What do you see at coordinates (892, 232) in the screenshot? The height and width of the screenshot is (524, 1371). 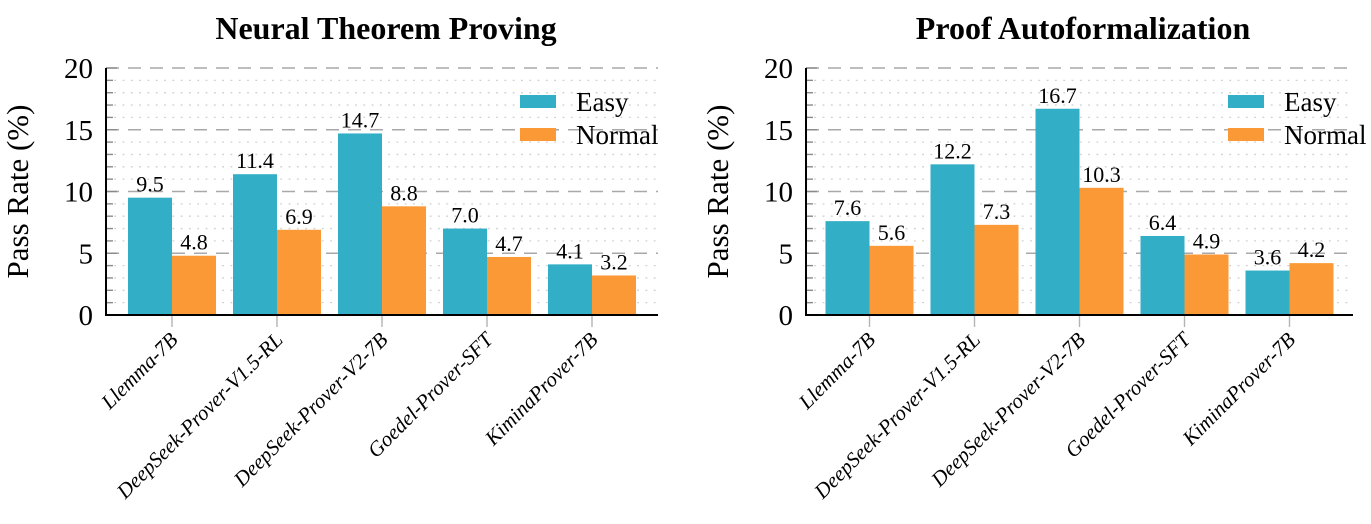 I see `bar-value-label-normal-0: 5.6` at bounding box center [892, 232].